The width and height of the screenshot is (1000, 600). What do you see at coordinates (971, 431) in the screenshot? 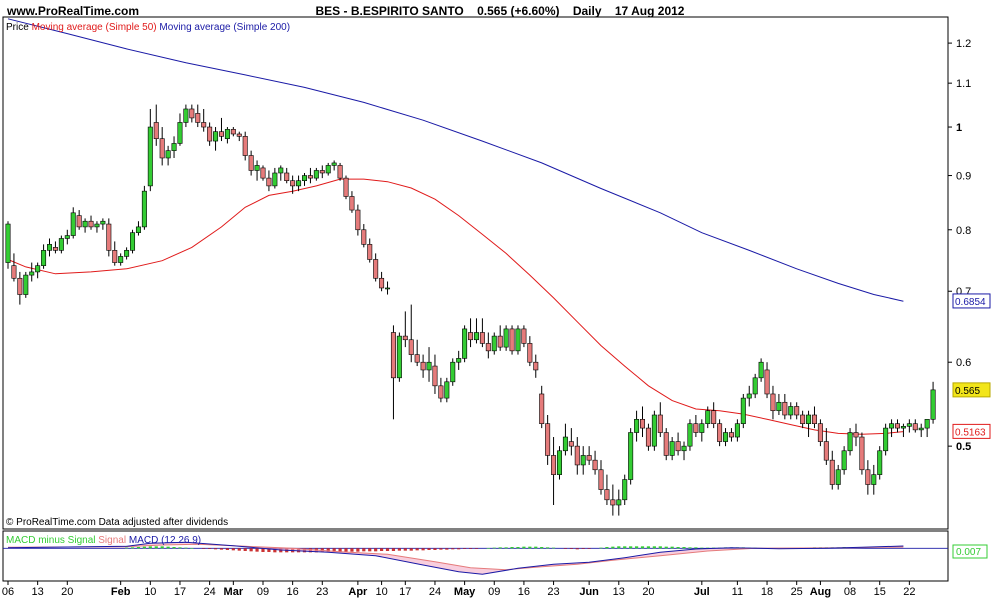
I see `last-value-box` at bounding box center [971, 431].